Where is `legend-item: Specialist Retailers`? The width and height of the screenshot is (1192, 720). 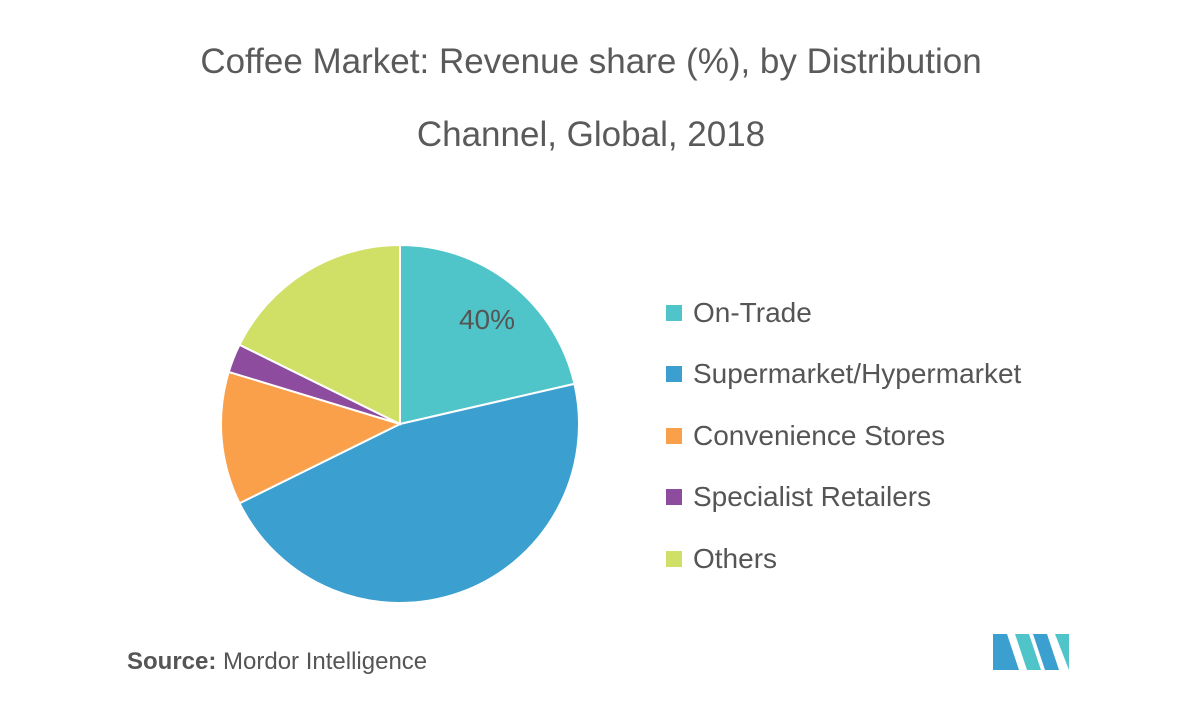 legend-item: Specialist Retailers is located at coordinates (843, 498).